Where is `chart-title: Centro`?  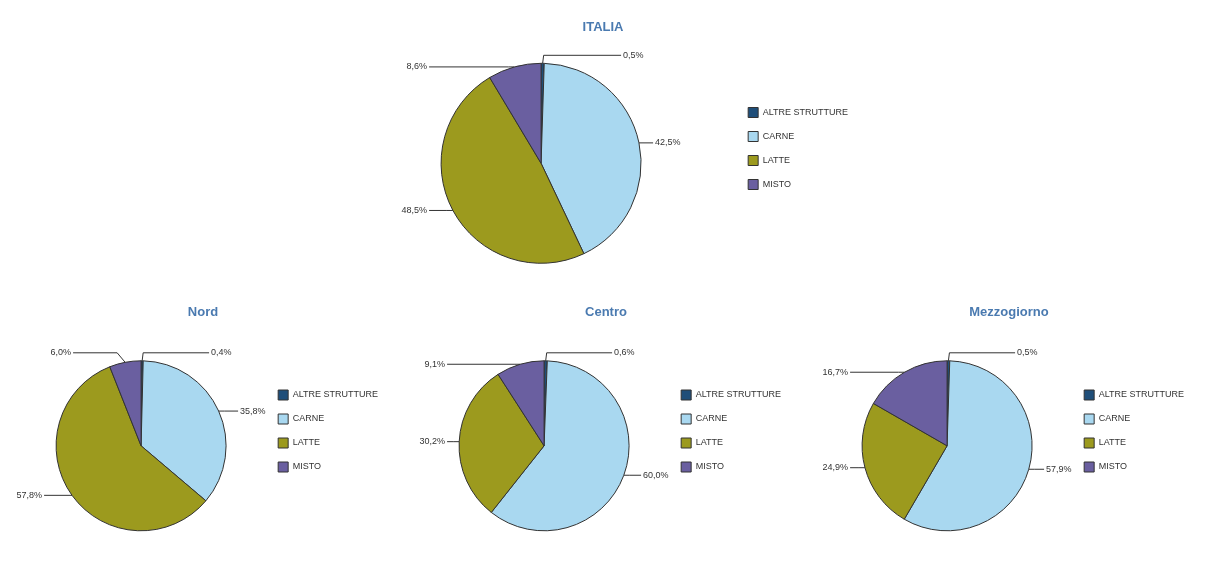
chart-title: Centro is located at coordinates (606, 312).